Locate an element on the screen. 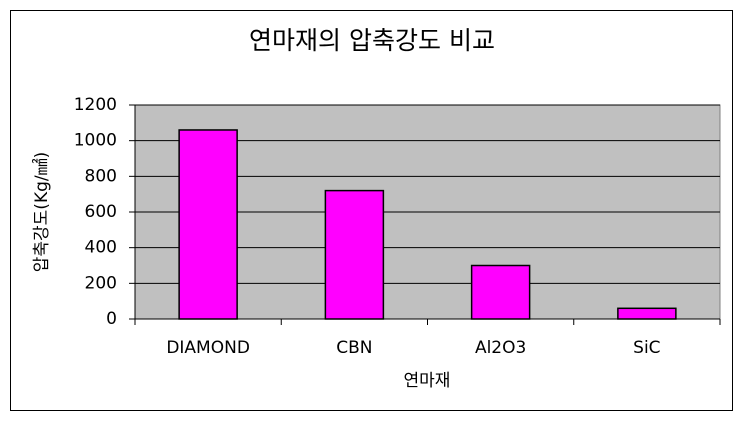 This screenshot has height=421, width=744. chart-title: 연마재의 압축강도 비교 is located at coordinates (372, 40).